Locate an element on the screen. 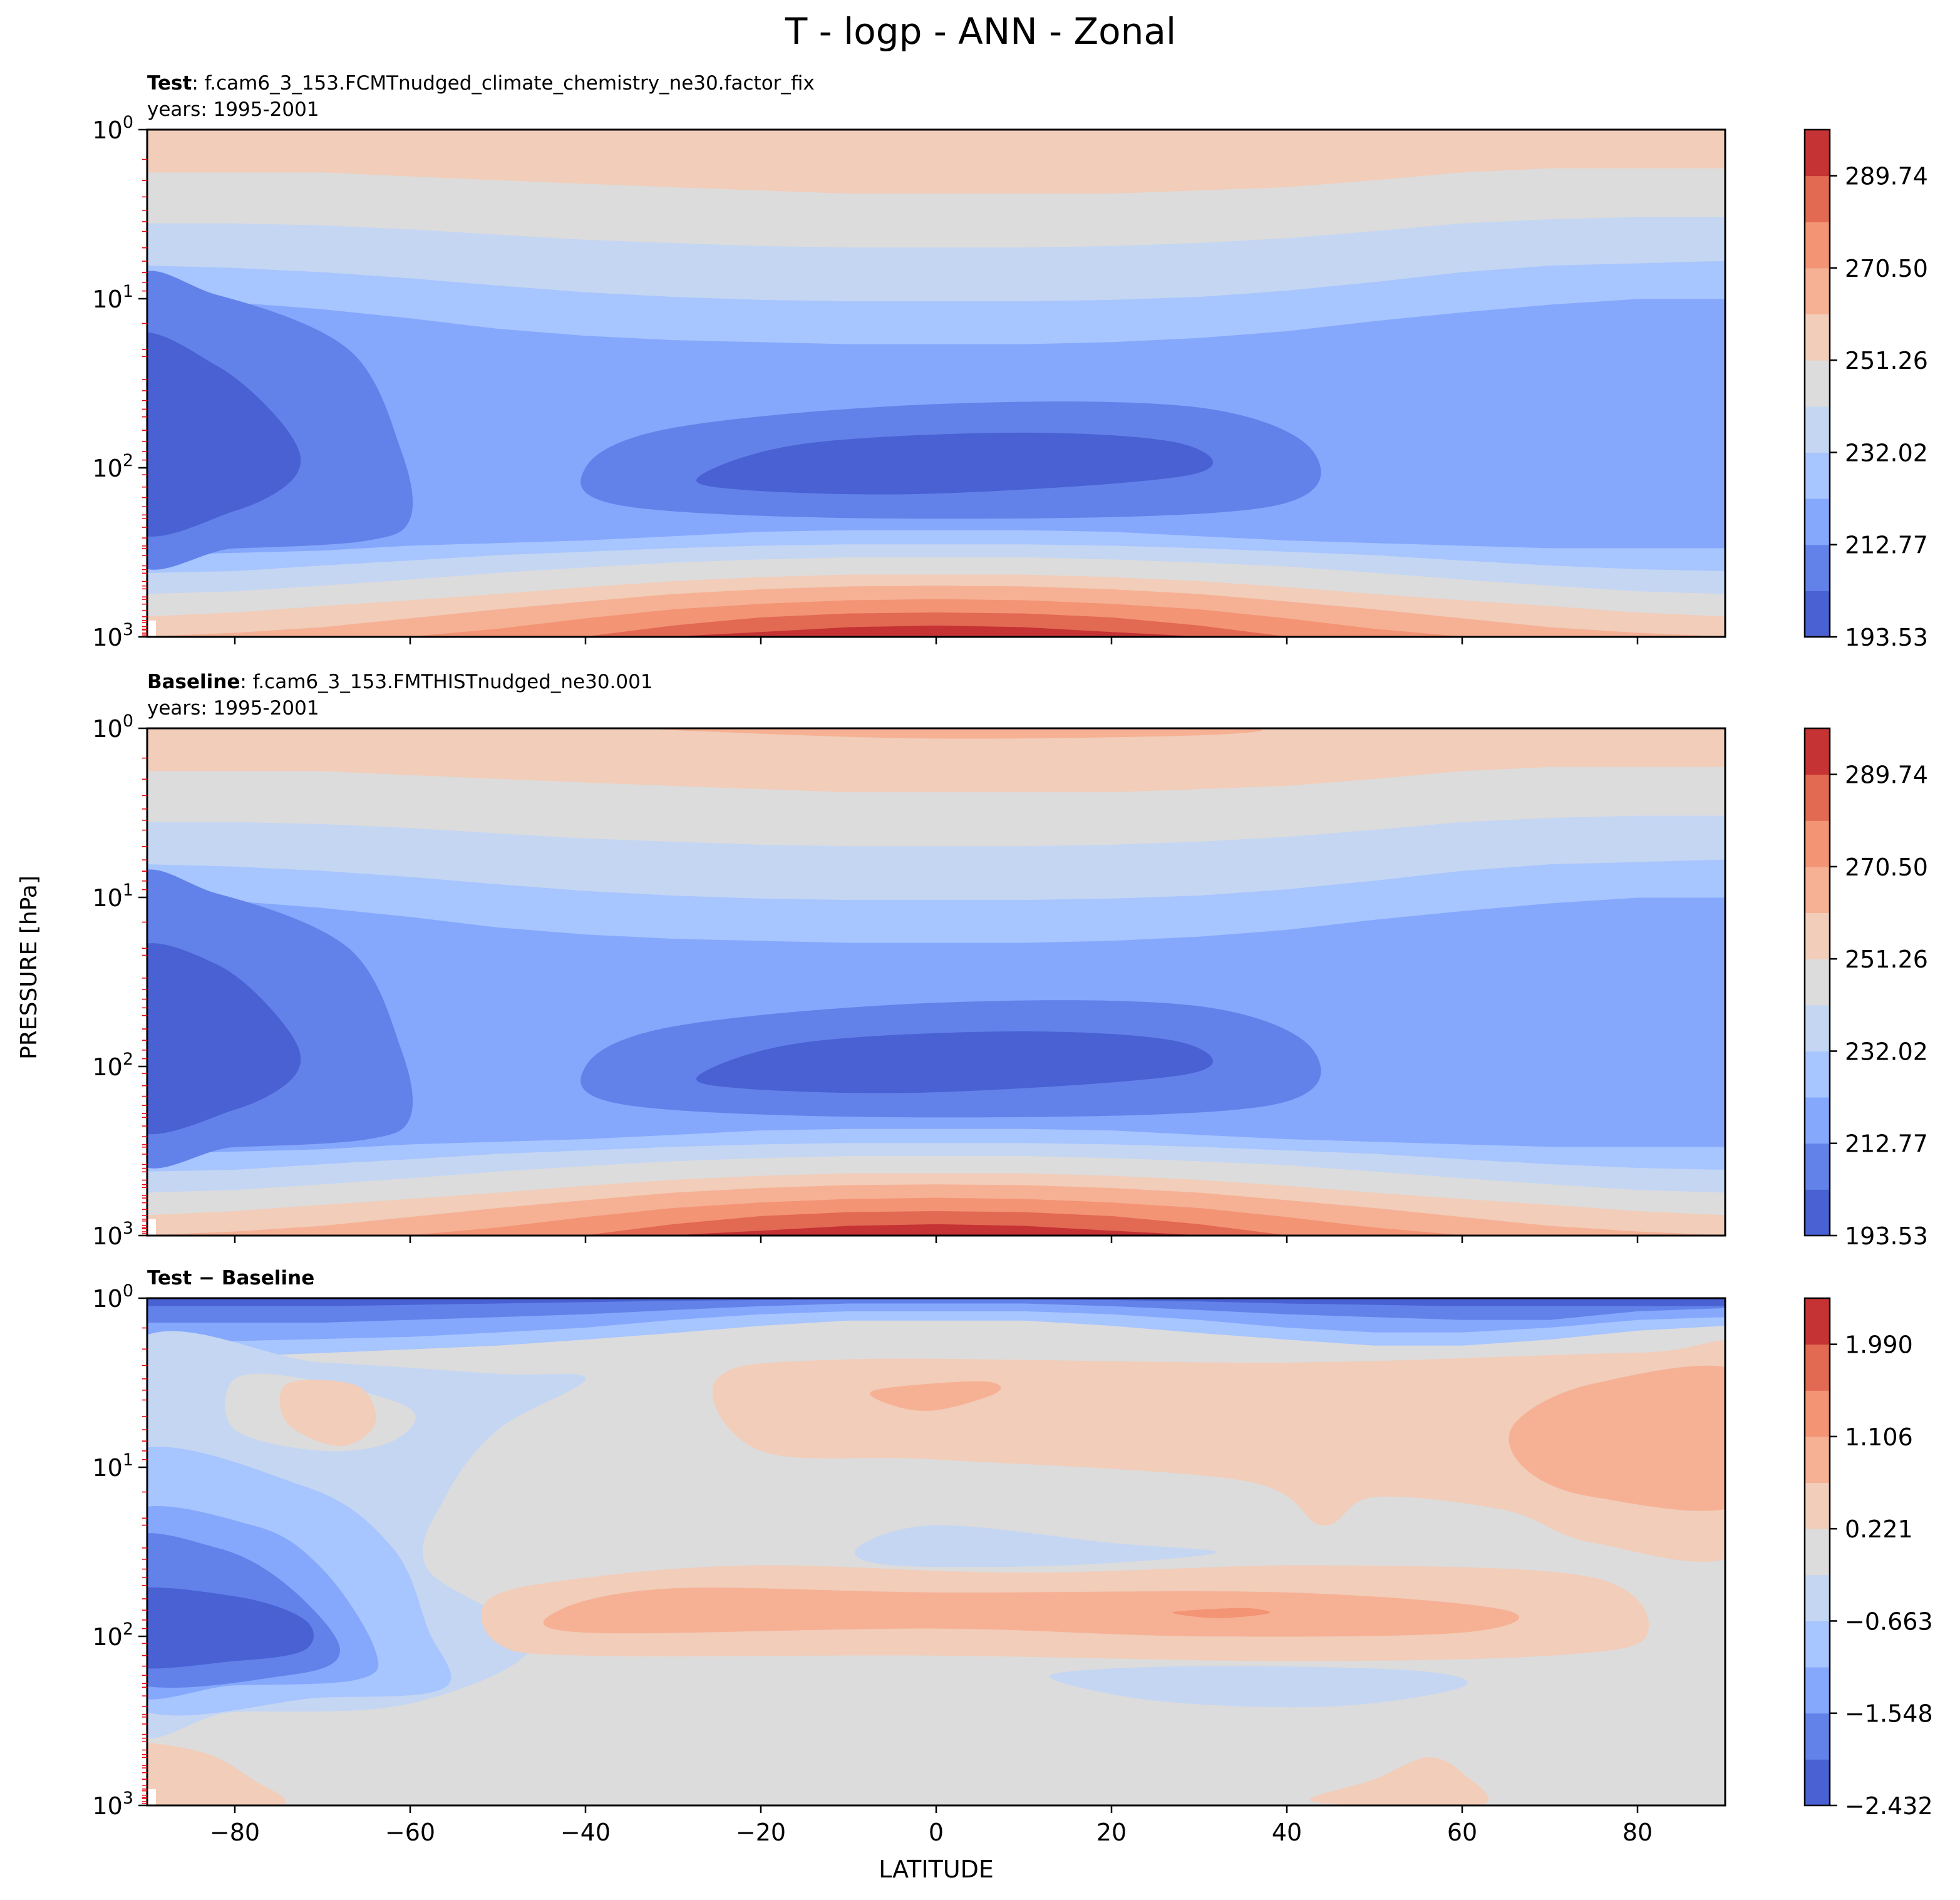 This screenshot has height=1900, width=1960. panel-label-bold: Test − Baseline is located at coordinates (231, 1278).